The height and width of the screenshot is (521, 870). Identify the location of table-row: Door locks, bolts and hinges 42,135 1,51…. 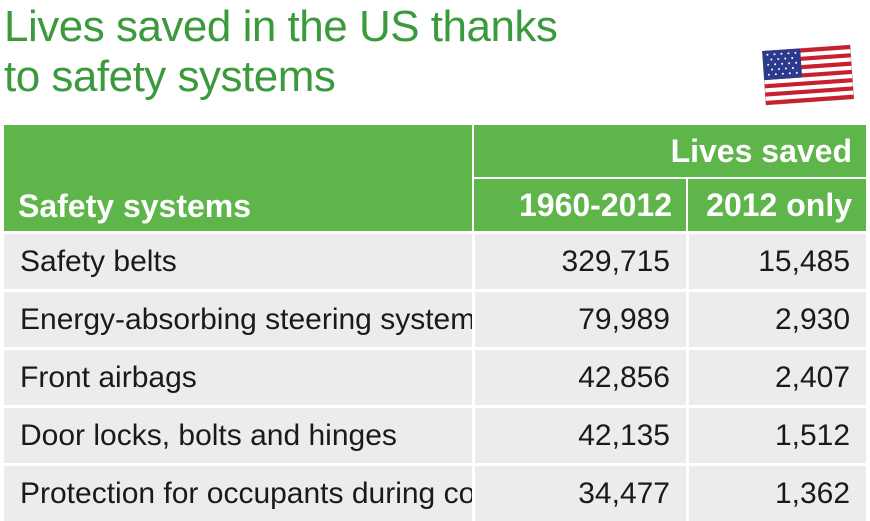
(435, 434).